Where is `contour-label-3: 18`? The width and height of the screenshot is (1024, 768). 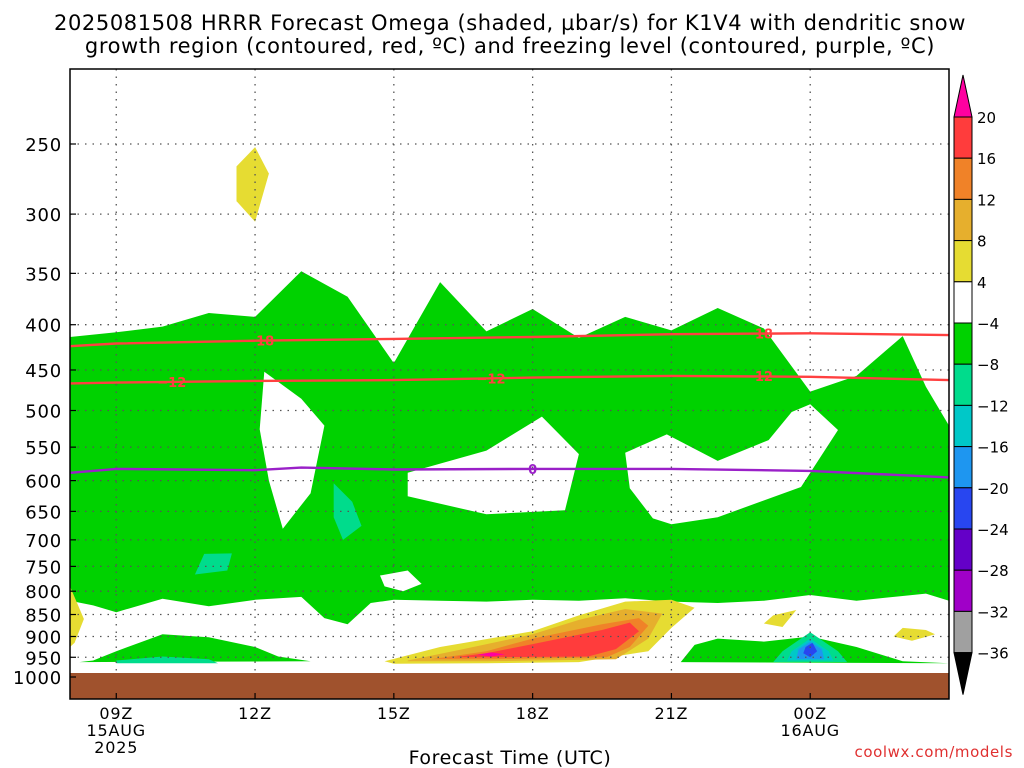
contour-label-3: 18 is located at coordinates (764, 334).